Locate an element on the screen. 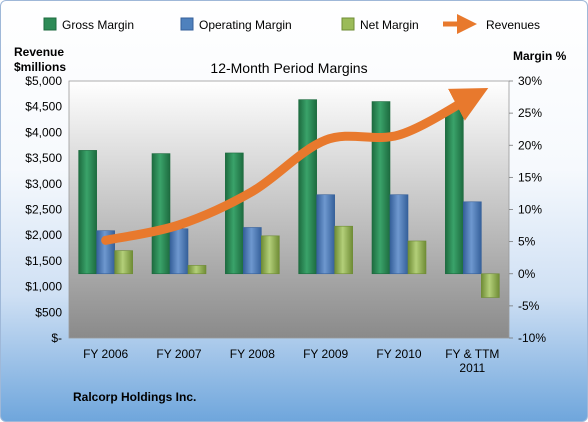  legend-label-net-margin: Net Margin is located at coordinates (389, 25).